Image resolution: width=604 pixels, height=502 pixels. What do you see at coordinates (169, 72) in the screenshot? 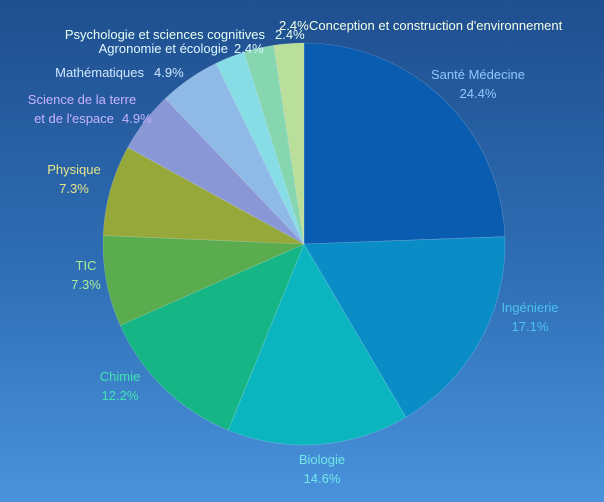
I see `slice-label-8-value: 4.9%` at bounding box center [169, 72].